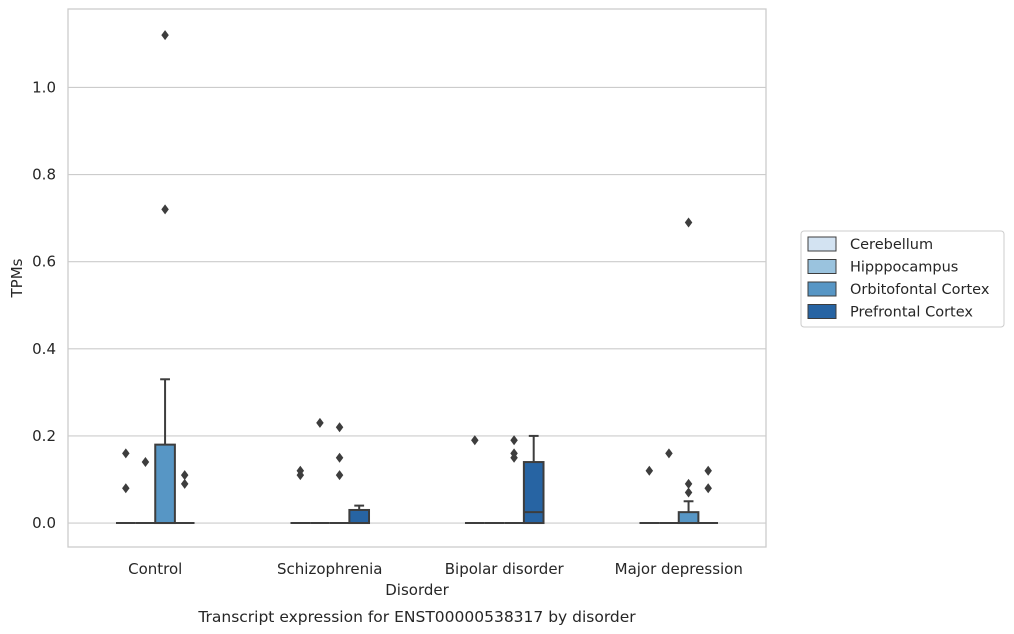 Image resolution: width=1014 pixels, height=634 pixels. What do you see at coordinates (155, 569) in the screenshot?
I see `x-tick-label: Control` at bounding box center [155, 569].